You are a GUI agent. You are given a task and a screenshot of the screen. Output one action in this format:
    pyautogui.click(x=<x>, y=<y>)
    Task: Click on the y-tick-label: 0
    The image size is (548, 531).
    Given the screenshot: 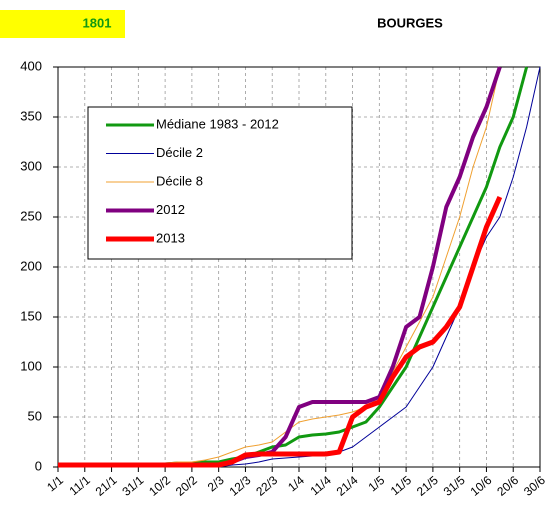 What is the action you would take?
    pyautogui.click(x=38, y=465)
    